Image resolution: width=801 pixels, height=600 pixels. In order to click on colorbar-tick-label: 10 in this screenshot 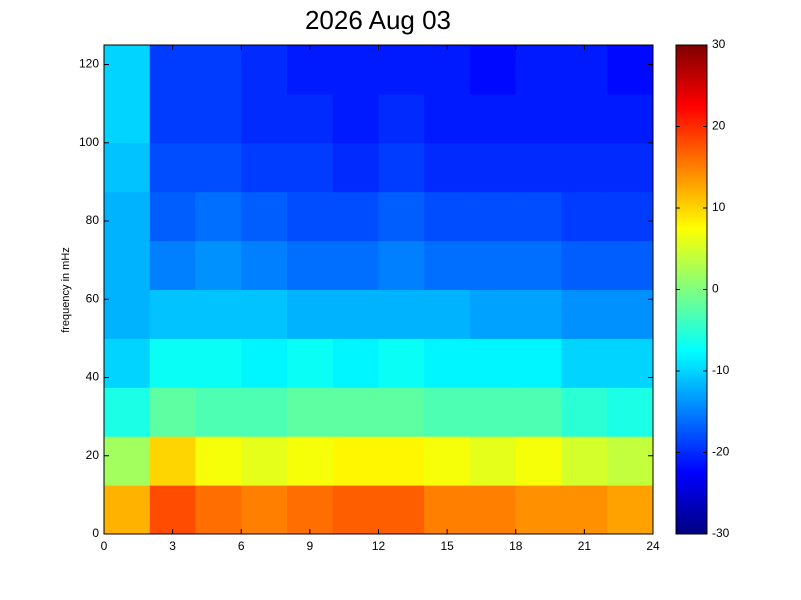, I will do `click(719, 207)`.